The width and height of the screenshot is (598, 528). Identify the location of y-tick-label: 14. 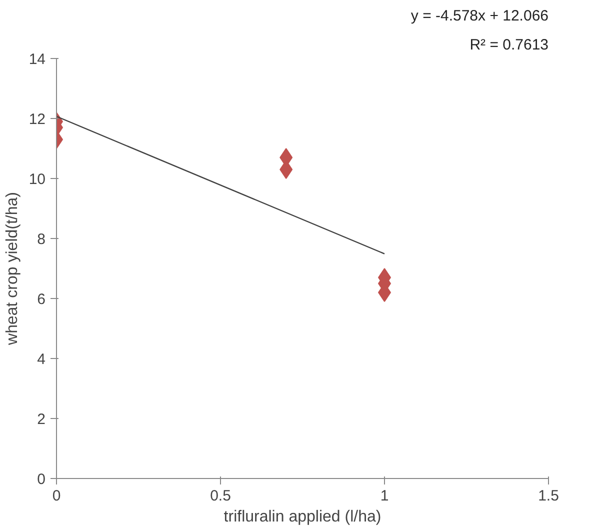
(37, 59).